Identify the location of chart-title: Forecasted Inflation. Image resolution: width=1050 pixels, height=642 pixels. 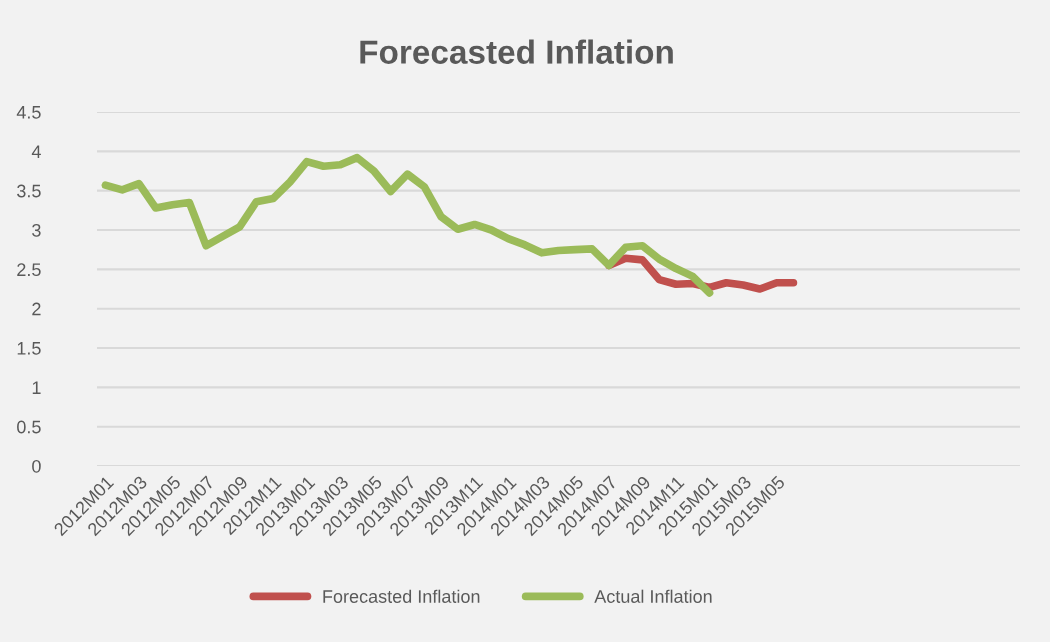
(516, 51).